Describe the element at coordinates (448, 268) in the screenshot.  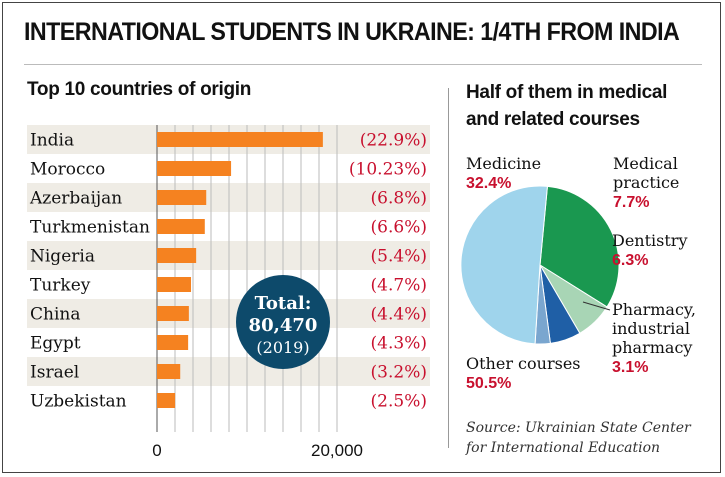
I see `panel-divider` at that location.